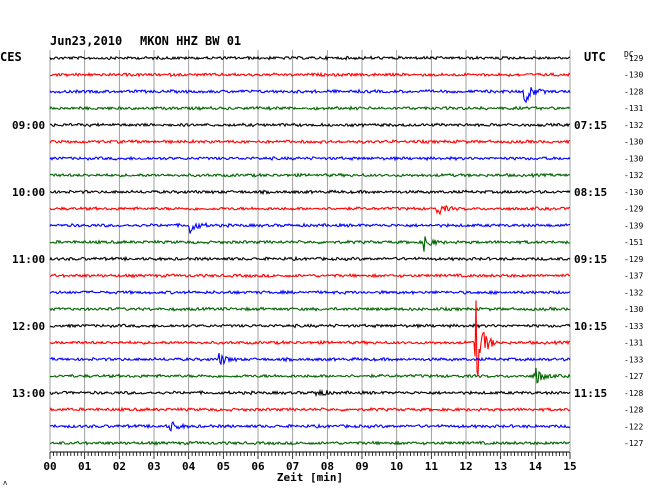  What do you see at coordinates (633, 225) in the screenshot?
I see `dc-offset-label: -139` at bounding box center [633, 225].